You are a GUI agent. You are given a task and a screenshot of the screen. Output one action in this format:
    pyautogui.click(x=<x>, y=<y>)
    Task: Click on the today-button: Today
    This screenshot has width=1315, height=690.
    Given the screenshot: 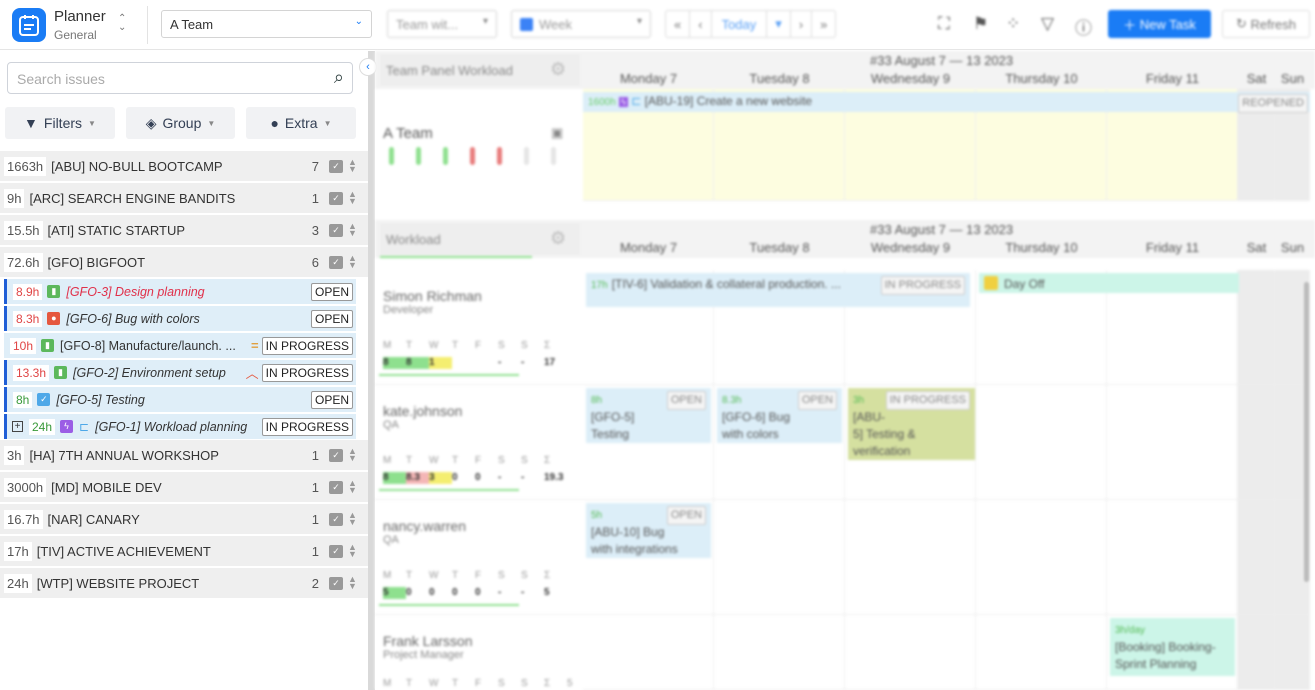 What is the action you would take?
    pyautogui.click(x=740, y=24)
    